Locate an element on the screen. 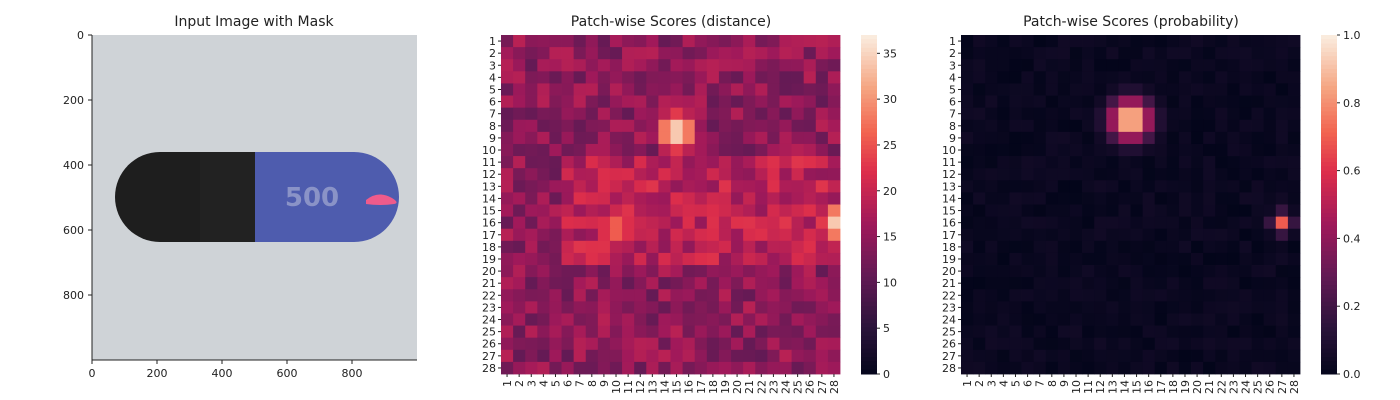 The image size is (1400, 400). heatmap-y-tick-label: 21 is located at coordinates (949, 283).